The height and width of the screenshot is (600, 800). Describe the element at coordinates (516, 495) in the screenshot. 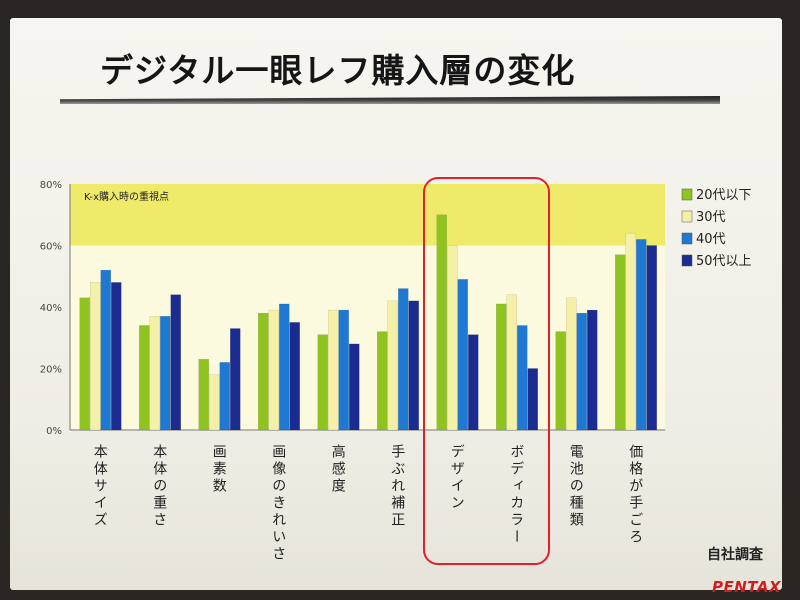

I see `x-tick-label: ボディカラー` at that location.